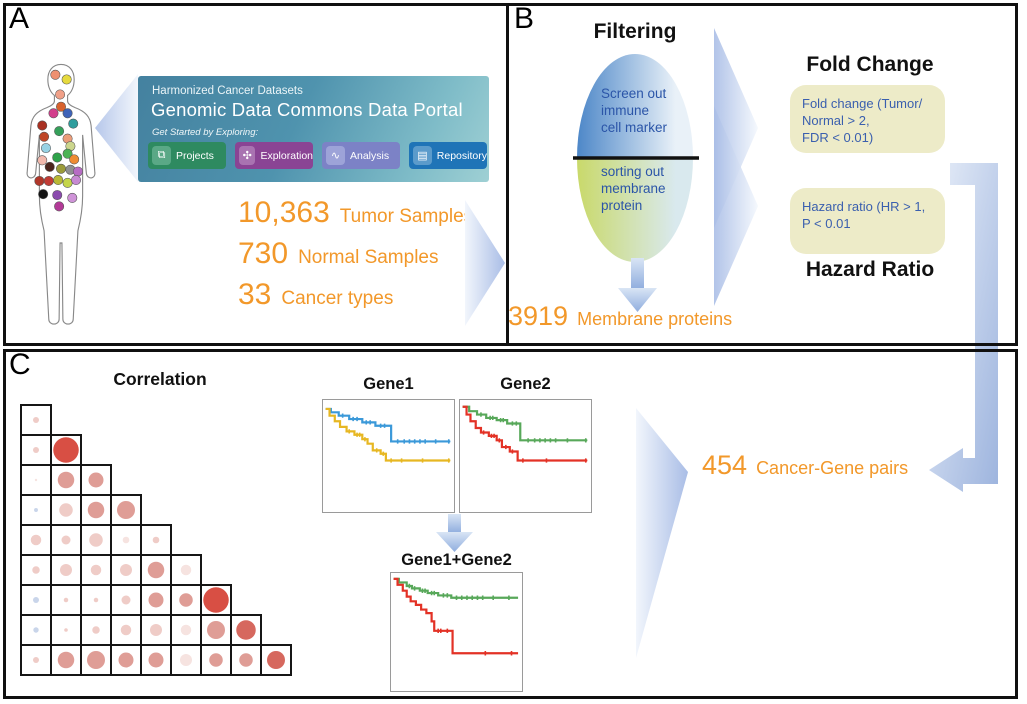 The width and height of the screenshot is (1027, 704). What do you see at coordinates (454, 533) in the screenshot?
I see `arrow-genes-down` at bounding box center [454, 533].